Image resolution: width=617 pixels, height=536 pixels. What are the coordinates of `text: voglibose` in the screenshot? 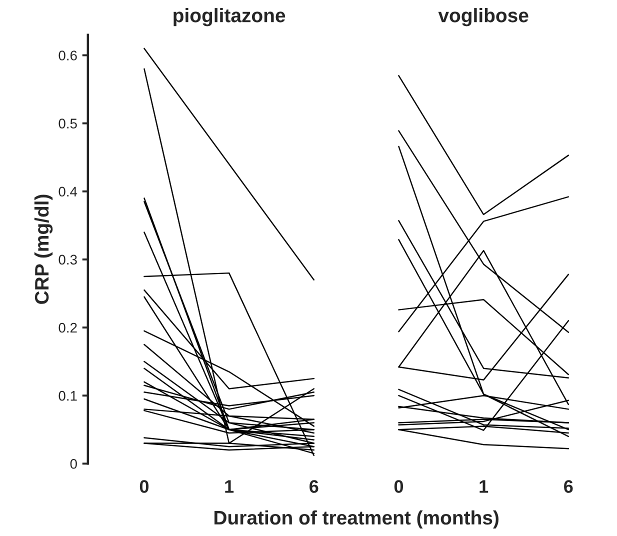 It's located at (483, 17).